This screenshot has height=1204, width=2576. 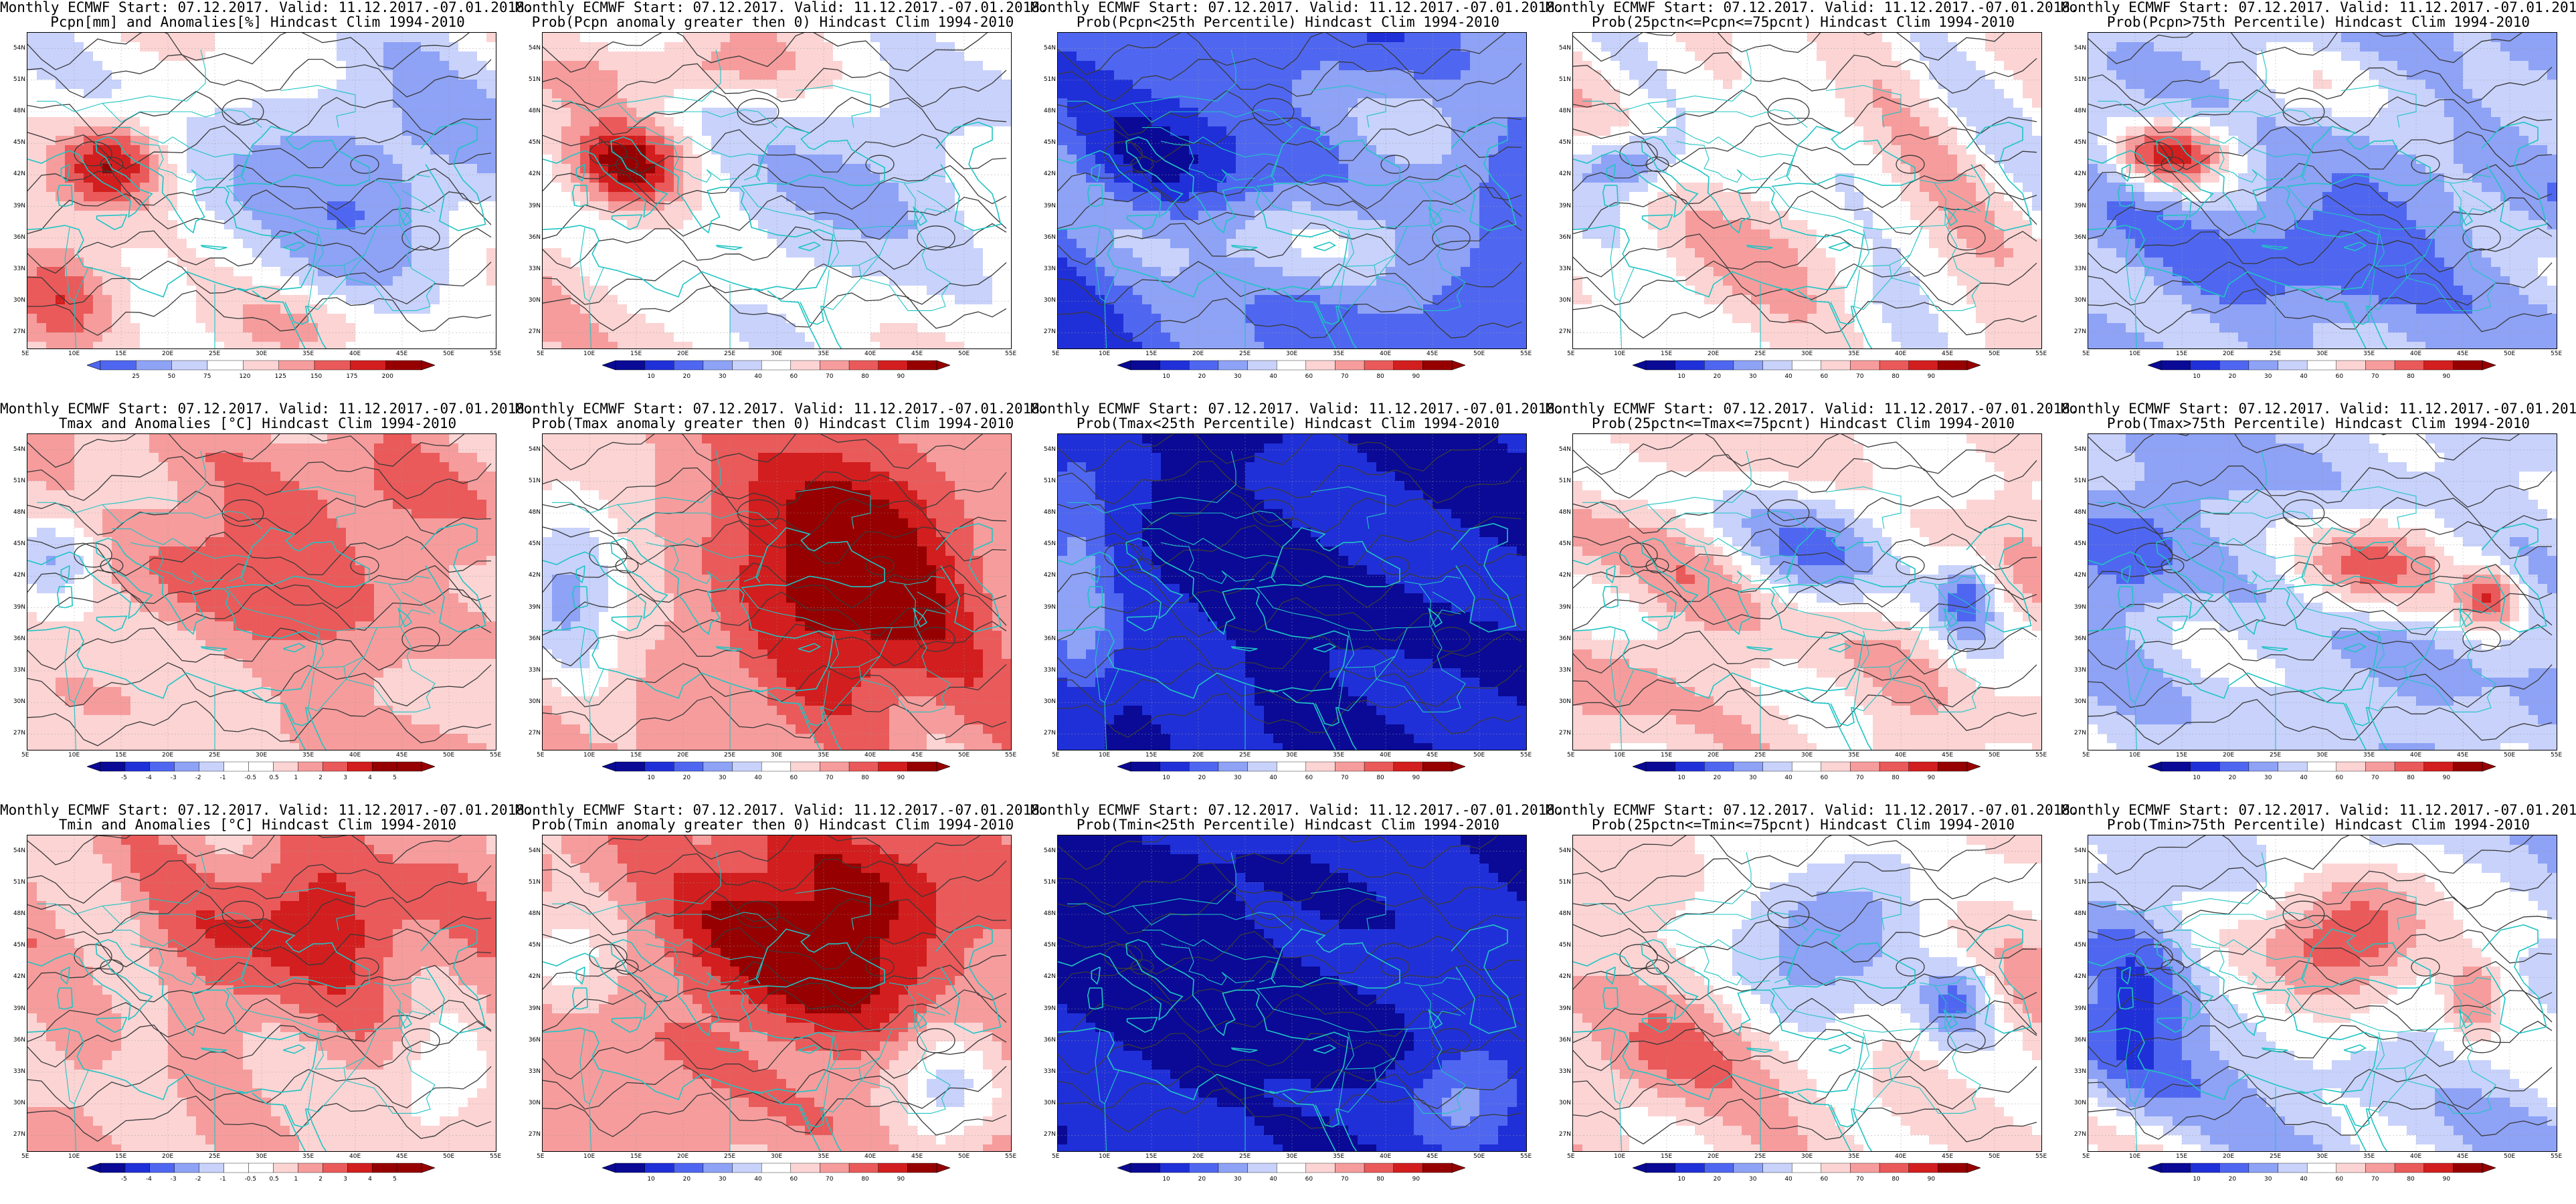 I want to click on lon-tick-label: 5E, so click(x=25, y=353).